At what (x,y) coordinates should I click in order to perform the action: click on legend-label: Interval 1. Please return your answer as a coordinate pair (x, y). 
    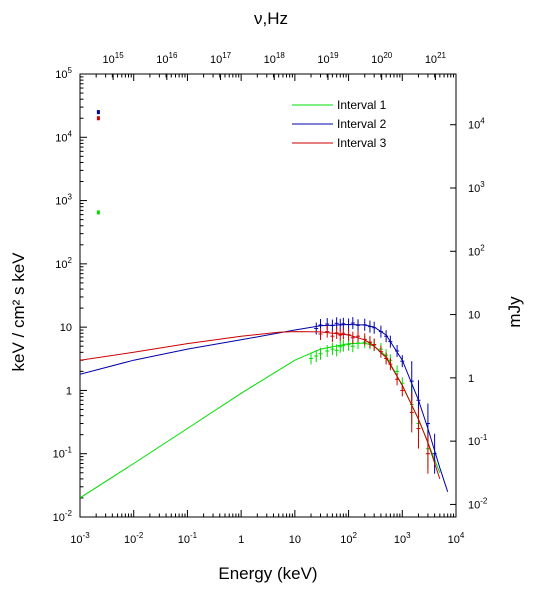
    Looking at the image, I should click on (362, 105).